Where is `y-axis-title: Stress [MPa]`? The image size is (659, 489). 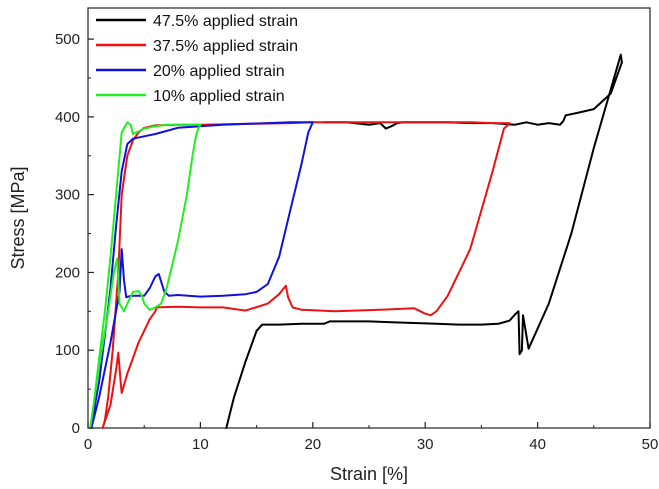
y-axis-title: Stress [MPa] is located at coordinates (18, 217).